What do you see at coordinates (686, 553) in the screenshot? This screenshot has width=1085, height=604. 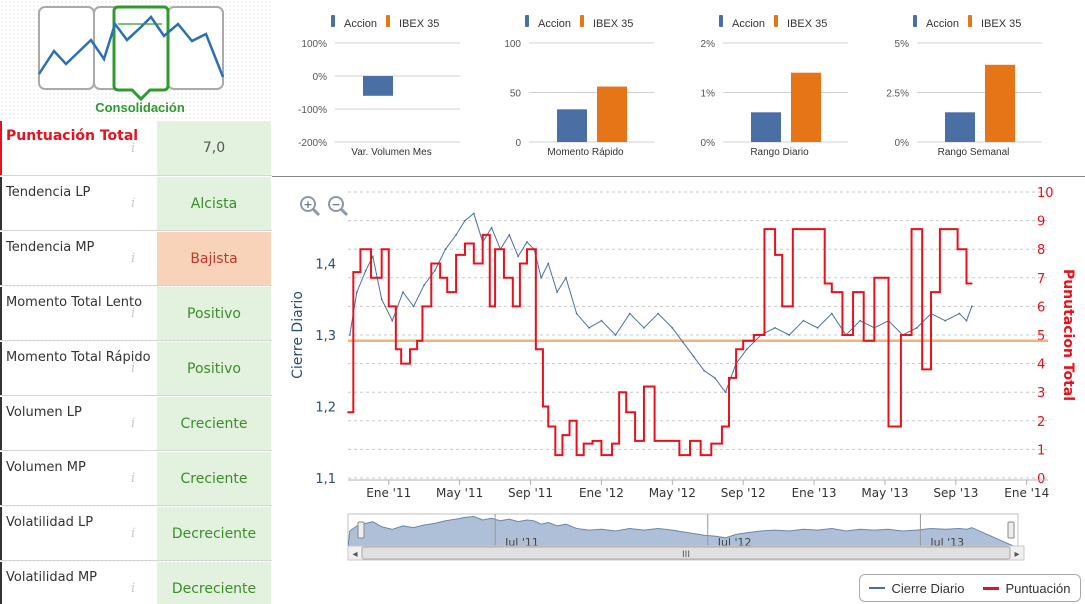 I see `scrollbar-thumb` at bounding box center [686, 553].